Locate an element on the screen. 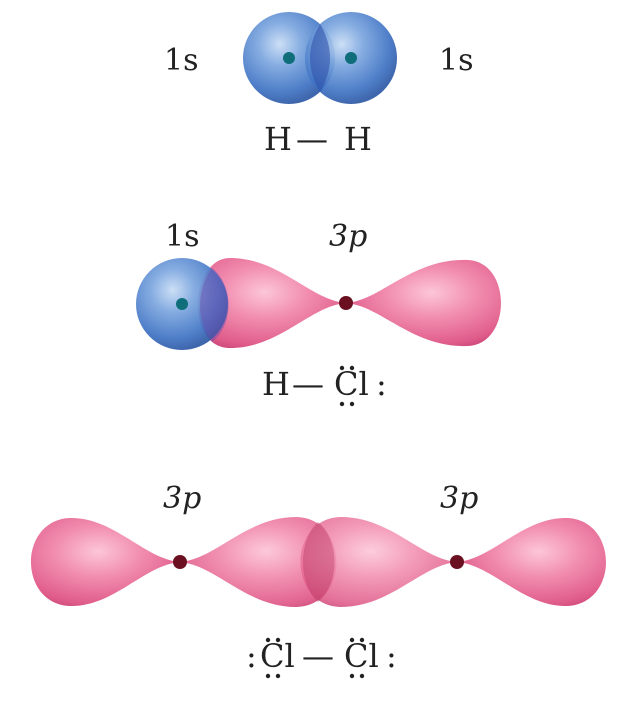 The height and width of the screenshot is (716, 635). hcl-formula-right-atom: Cl is located at coordinates (351, 384).